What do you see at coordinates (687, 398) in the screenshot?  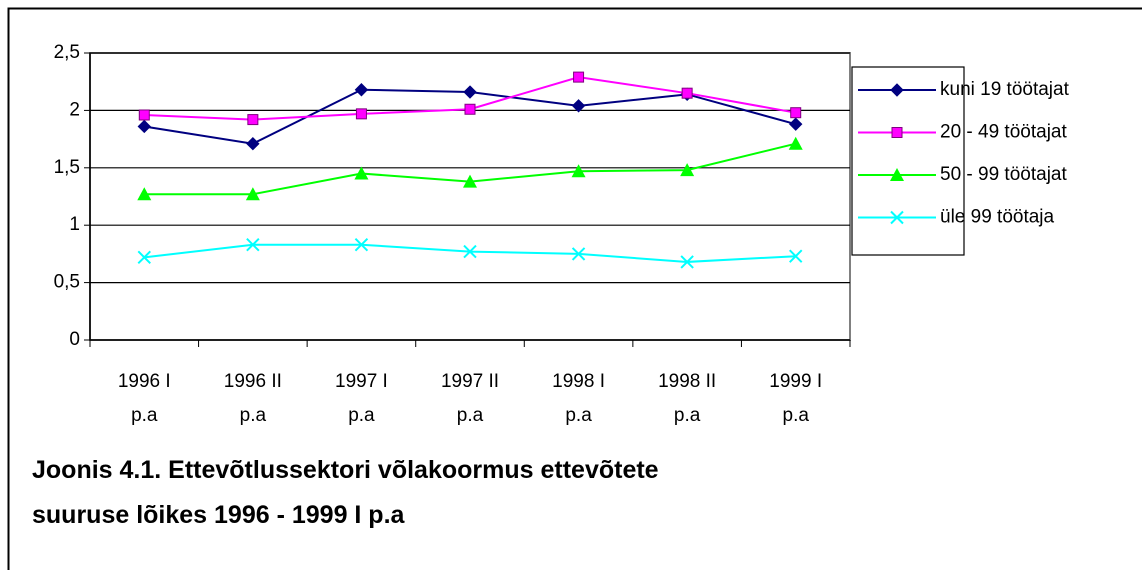 I see `x-tick-label: 1998 II p.a` at bounding box center [687, 398].